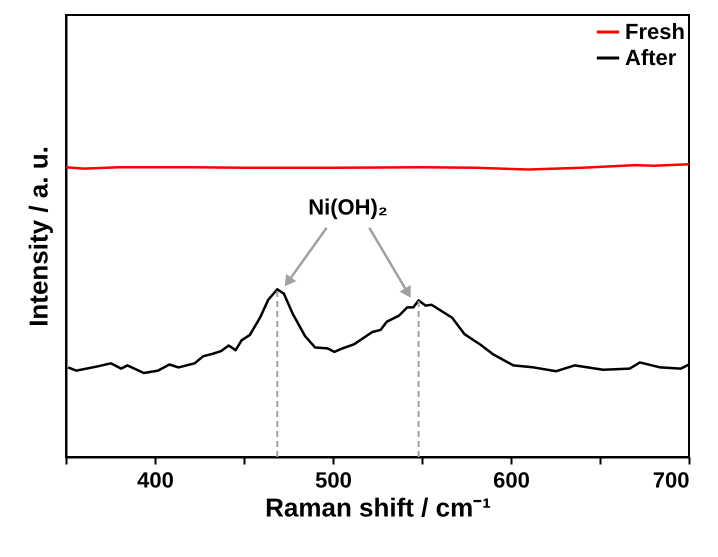 The width and height of the screenshot is (718, 557). Describe the element at coordinates (671, 480) in the screenshot. I see `x-tick-label: 700` at that location.